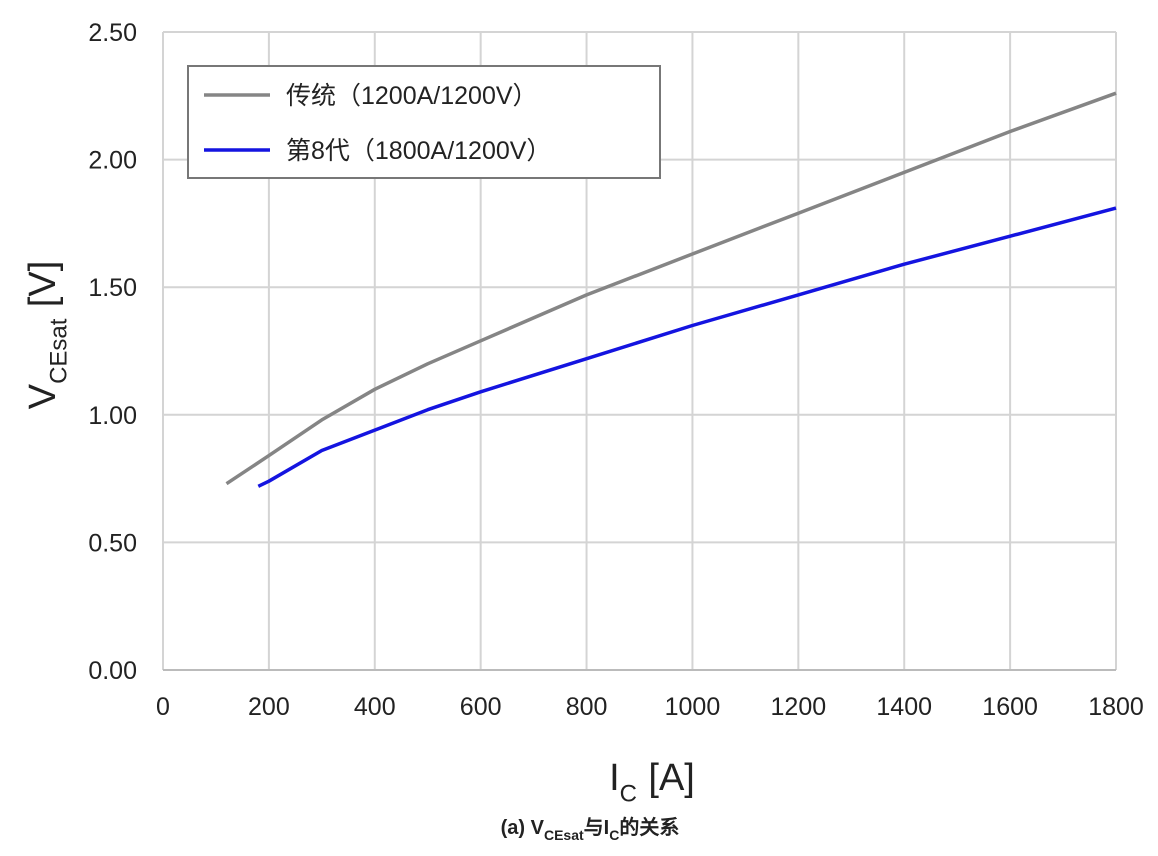 This screenshot has height=856, width=1158. I want to click on y-tick-label: 2.50, so click(112, 33).